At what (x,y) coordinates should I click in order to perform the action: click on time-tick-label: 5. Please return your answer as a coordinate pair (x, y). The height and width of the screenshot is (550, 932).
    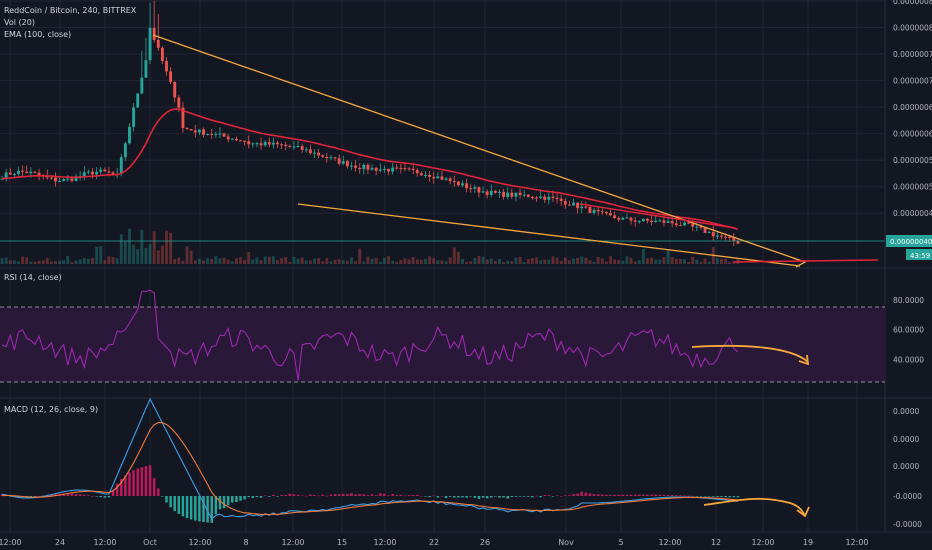
    Looking at the image, I should click on (620, 542).